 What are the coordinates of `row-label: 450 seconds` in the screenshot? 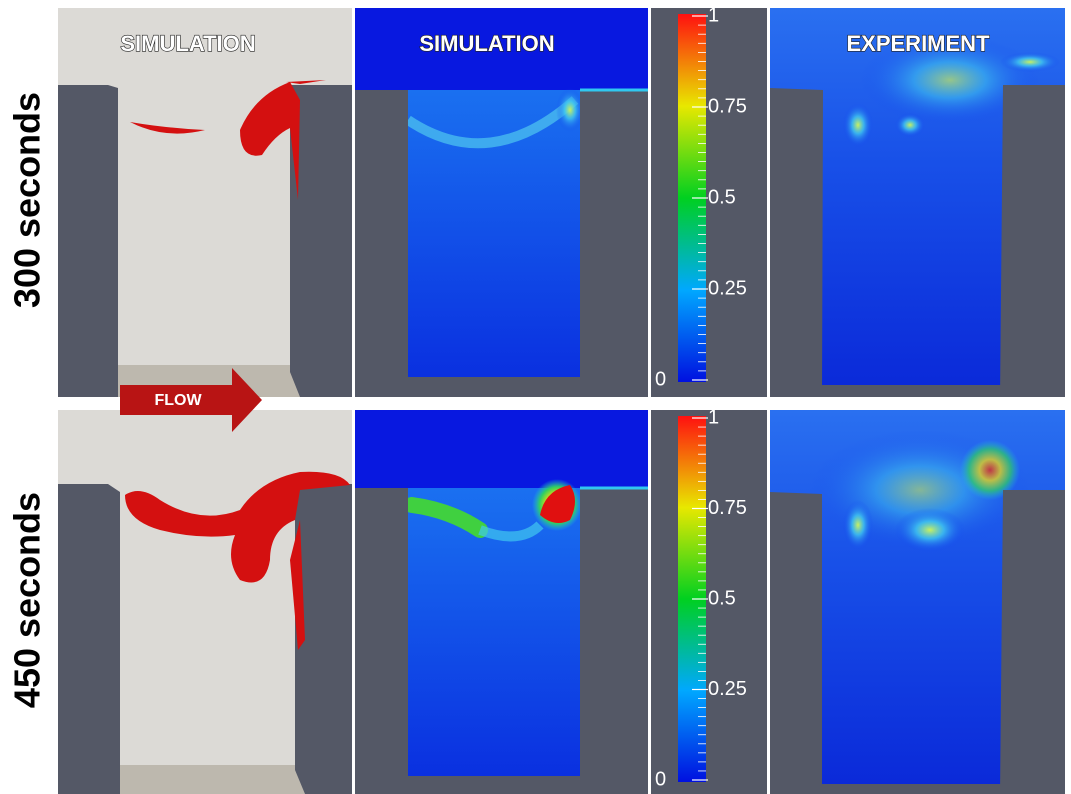 It's located at (27, 600).